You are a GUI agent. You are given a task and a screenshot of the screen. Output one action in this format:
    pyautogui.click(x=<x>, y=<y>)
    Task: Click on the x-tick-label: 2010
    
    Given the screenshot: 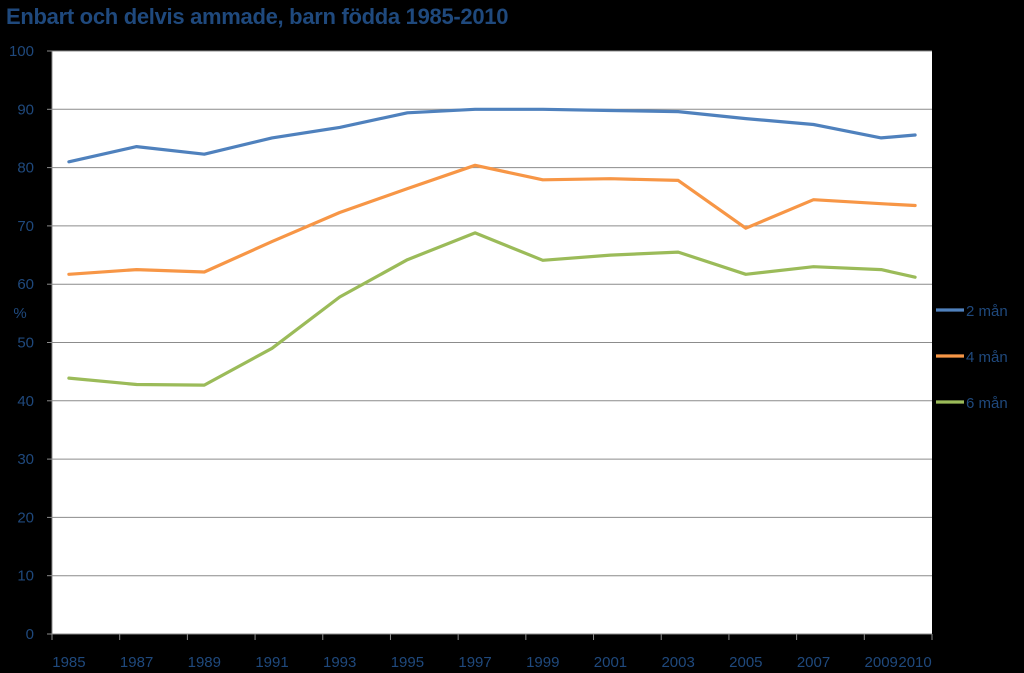 What is the action you would take?
    pyautogui.click(x=914, y=662)
    